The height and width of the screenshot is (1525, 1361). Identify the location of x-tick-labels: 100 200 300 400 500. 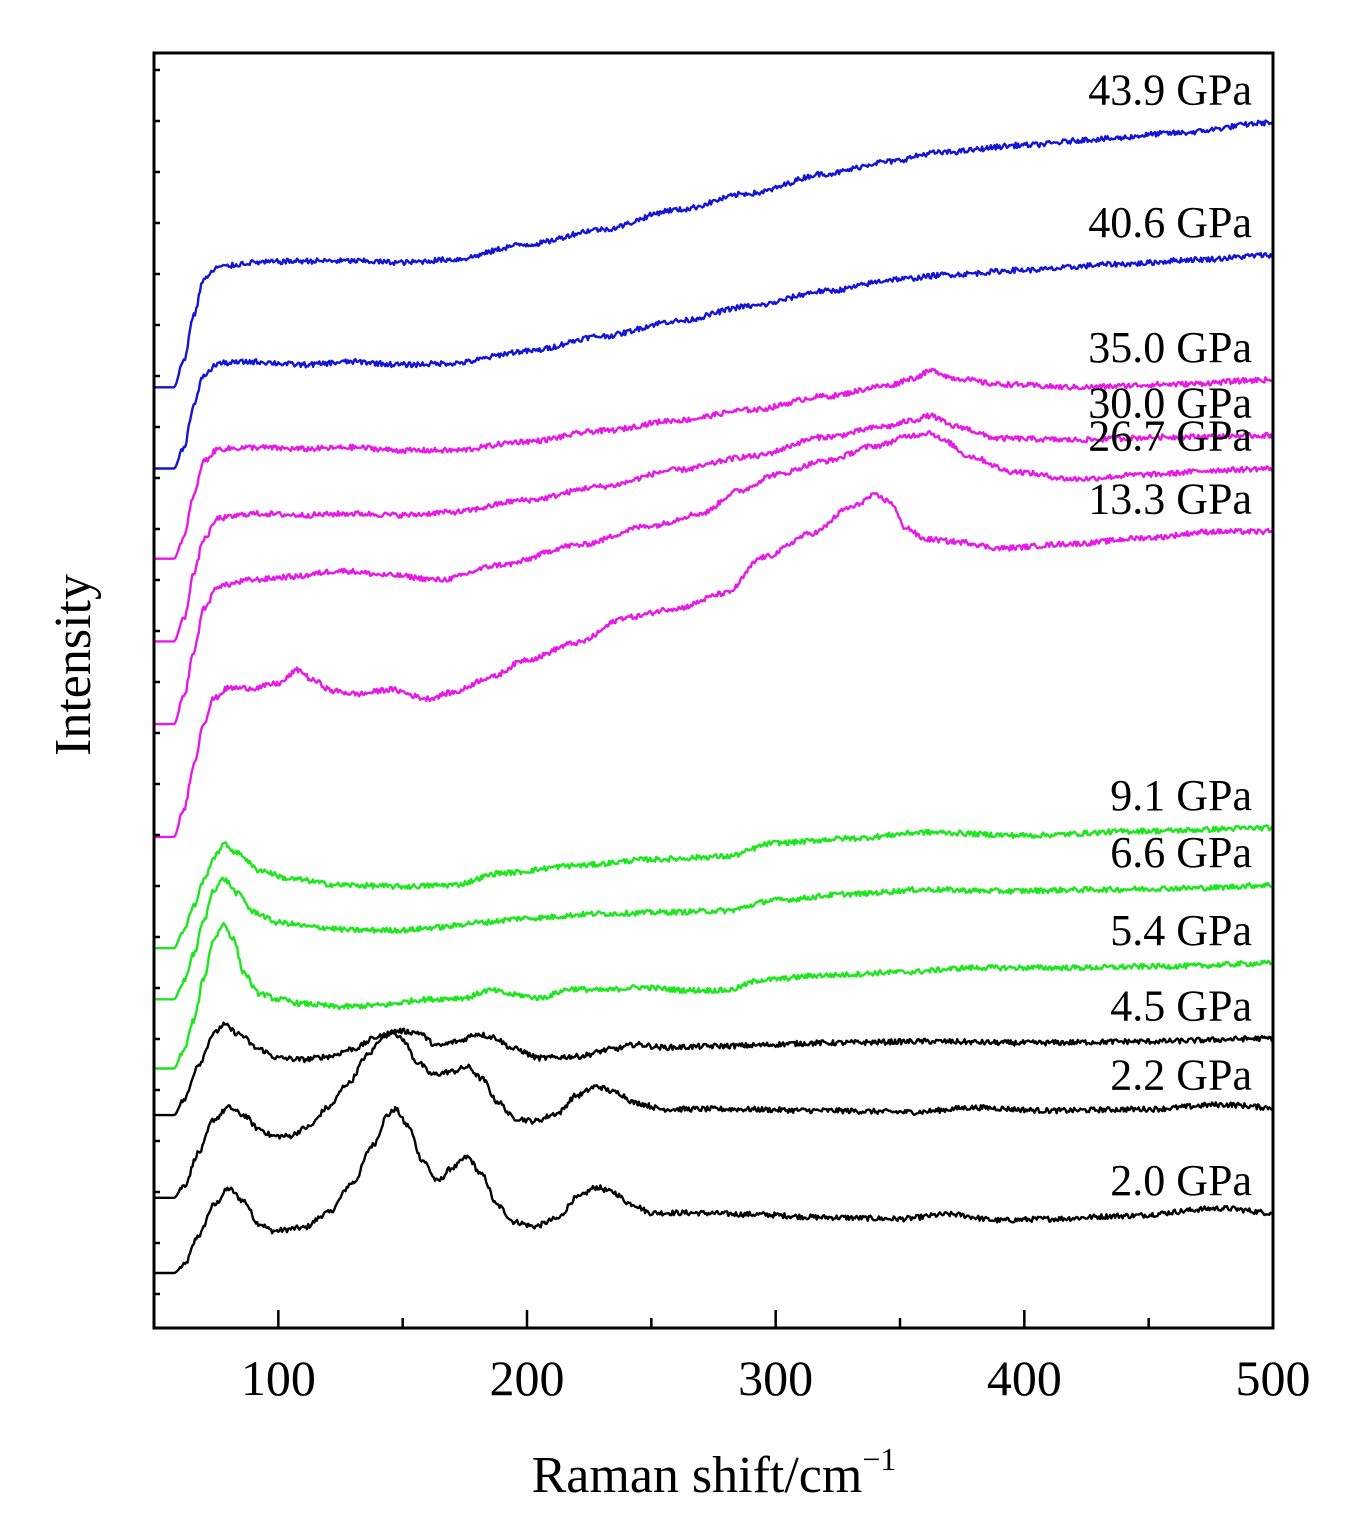
(776, 1378).